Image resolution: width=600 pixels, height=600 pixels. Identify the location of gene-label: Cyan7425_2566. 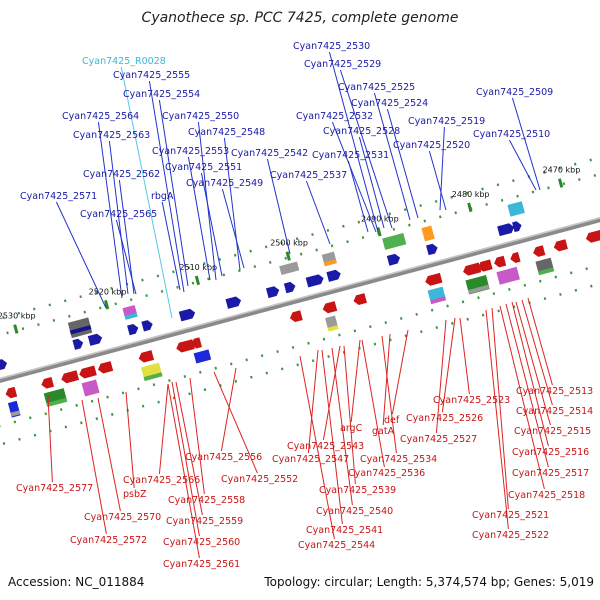
(161, 480).